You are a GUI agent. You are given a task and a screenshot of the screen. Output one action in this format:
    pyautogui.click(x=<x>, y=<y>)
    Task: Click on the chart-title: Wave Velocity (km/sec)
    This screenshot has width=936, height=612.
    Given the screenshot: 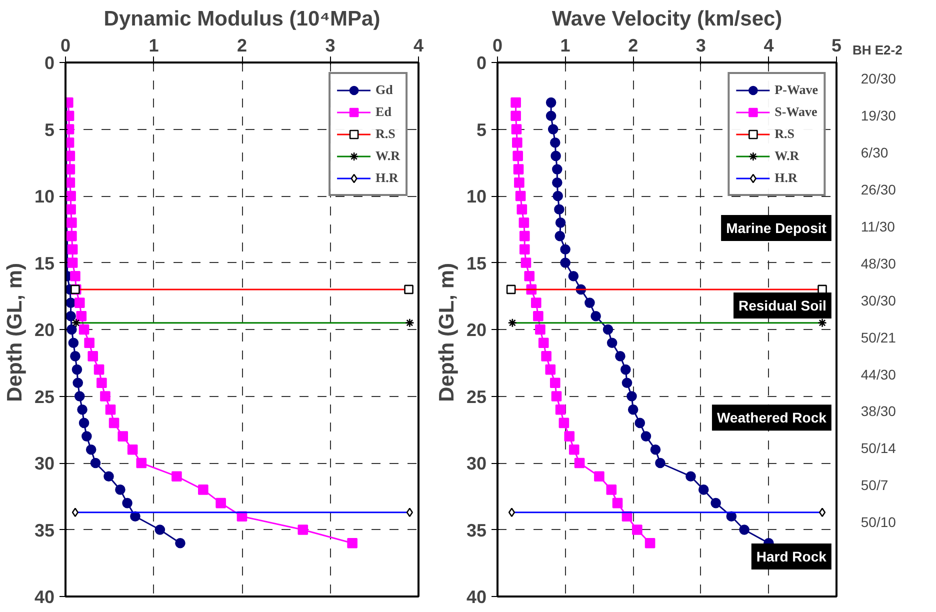 What is the action you would take?
    pyautogui.click(x=667, y=19)
    